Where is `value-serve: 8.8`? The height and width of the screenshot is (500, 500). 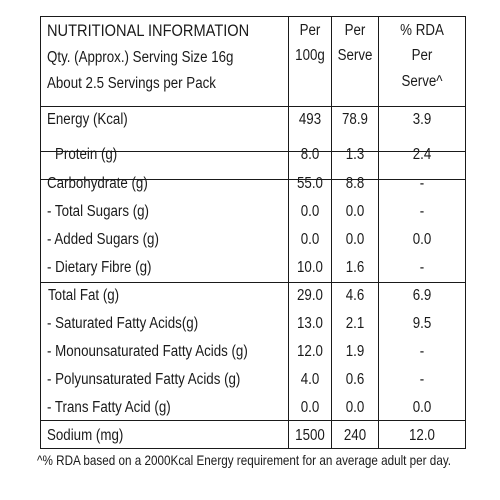 value-serve: 8.8 is located at coordinates (355, 183).